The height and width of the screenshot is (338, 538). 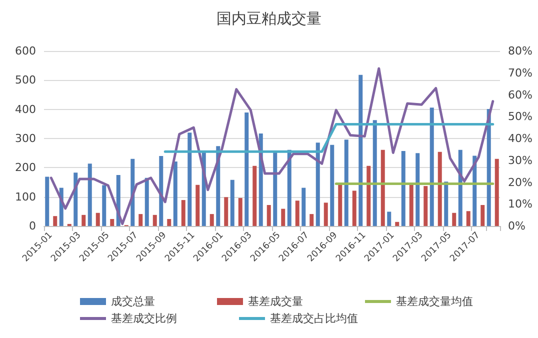 What do you see at coordinates (314, 318) in the screenshot?
I see `legend-label: 基差成交占比均值` at bounding box center [314, 318].